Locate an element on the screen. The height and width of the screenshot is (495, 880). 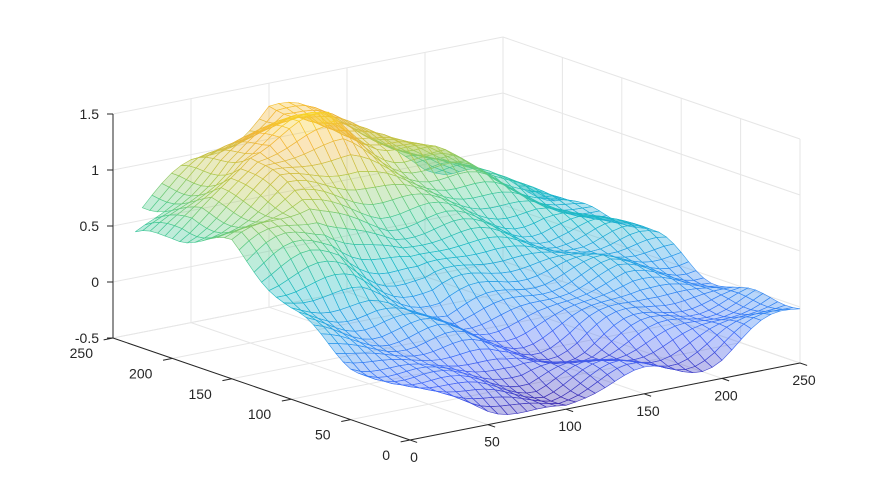
x-tick-label: 50 is located at coordinates (492, 442).